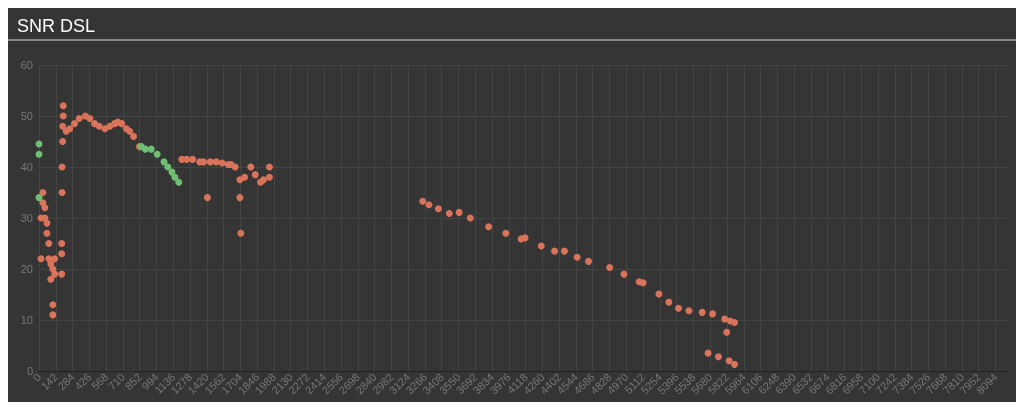 The width and height of the screenshot is (1024, 410). Describe the element at coordinates (26, 167) in the screenshot. I see `y-tick-label: 40` at that location.